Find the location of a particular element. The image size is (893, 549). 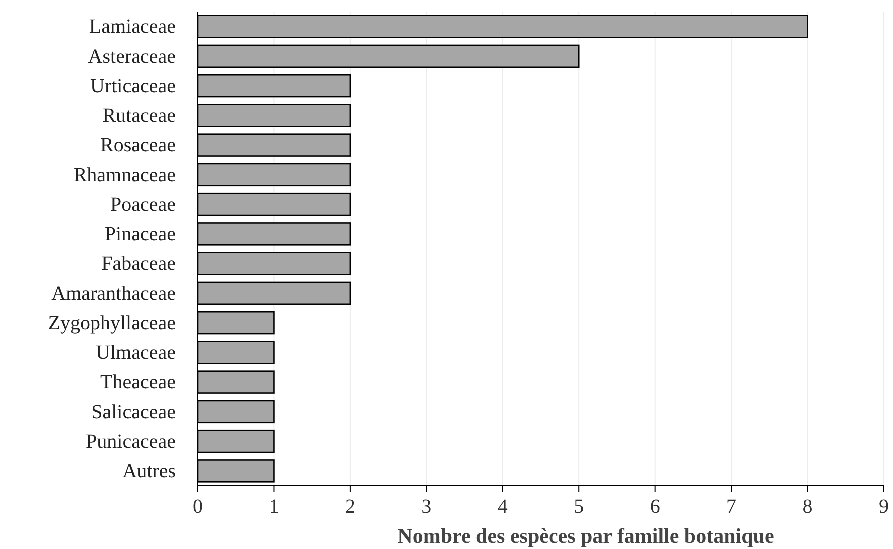

y-tick-label: Asteraceae is located at coordinates (132, 57).